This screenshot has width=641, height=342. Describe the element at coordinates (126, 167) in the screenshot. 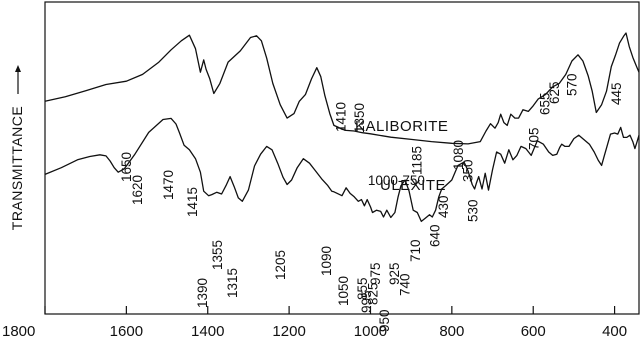

I see `peak-label: 1650` at that location.